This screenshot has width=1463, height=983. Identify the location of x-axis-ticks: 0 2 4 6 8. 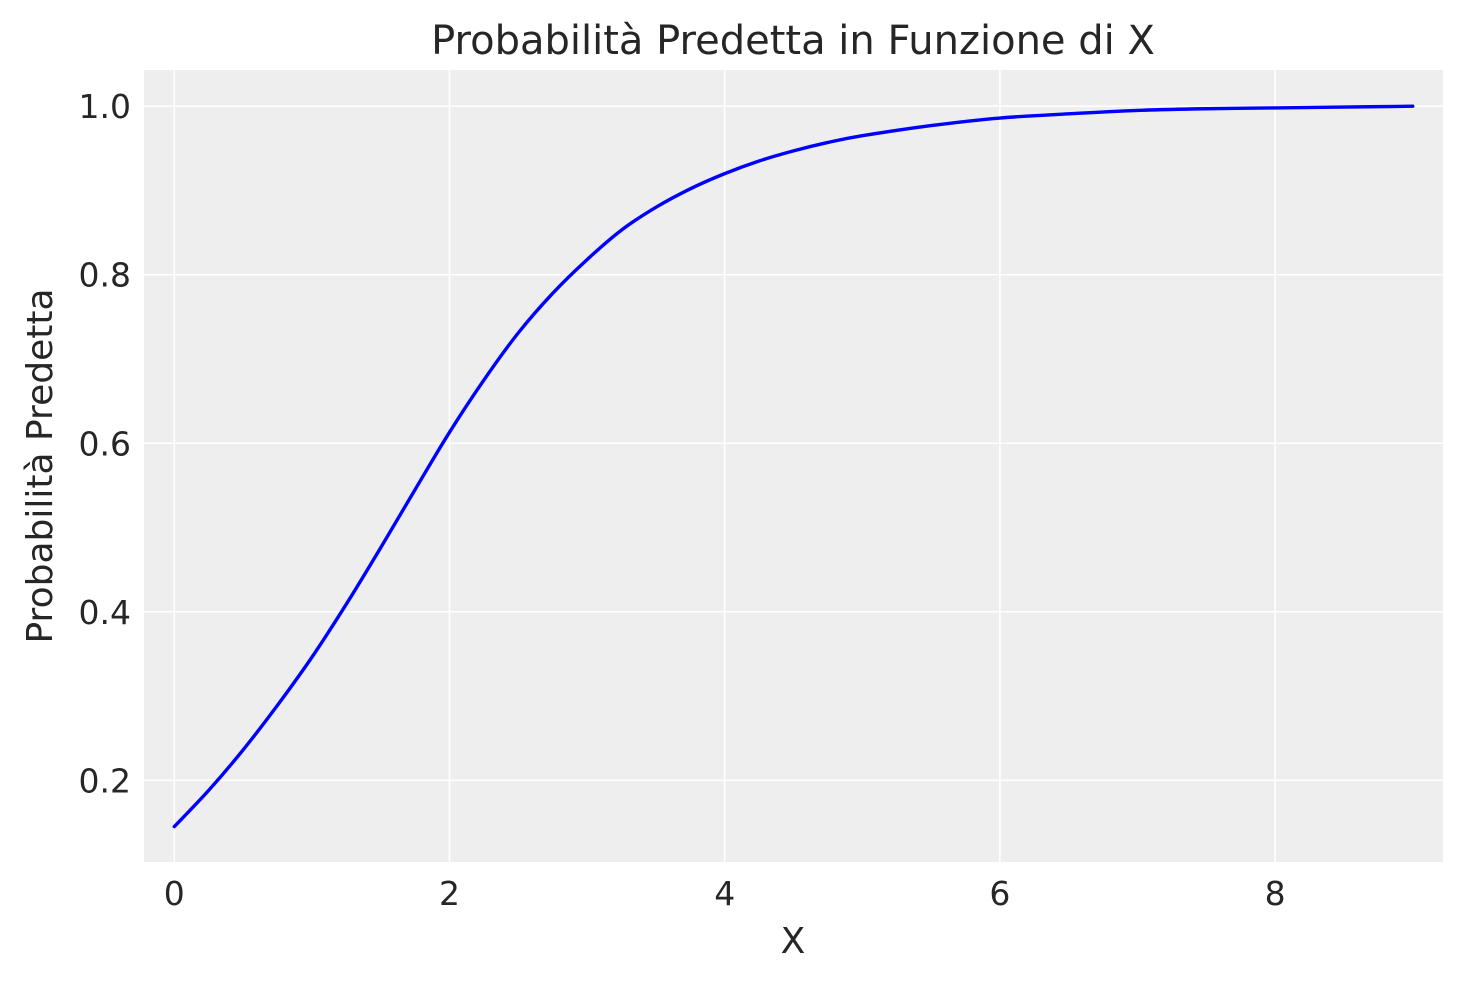
(725, 893).